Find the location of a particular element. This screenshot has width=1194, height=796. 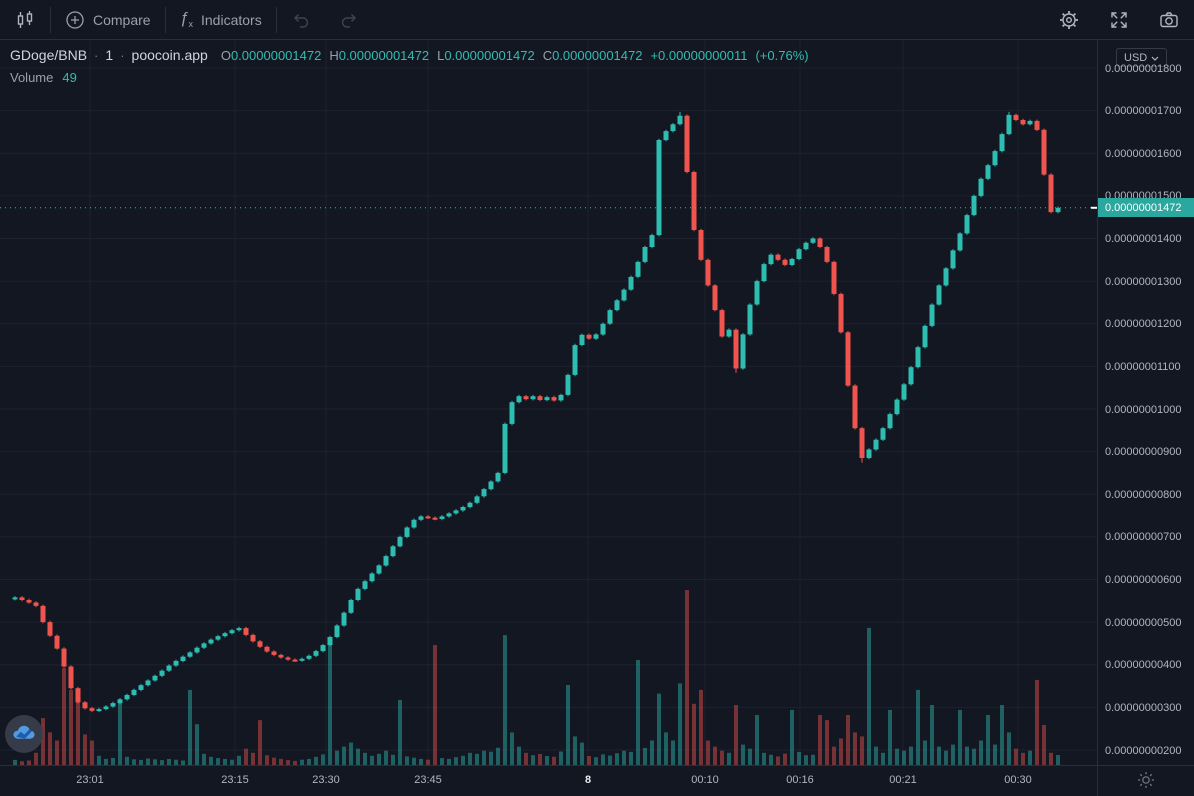

price-axis-label: 0.00000001000 is located at coordinates (1143, 409).